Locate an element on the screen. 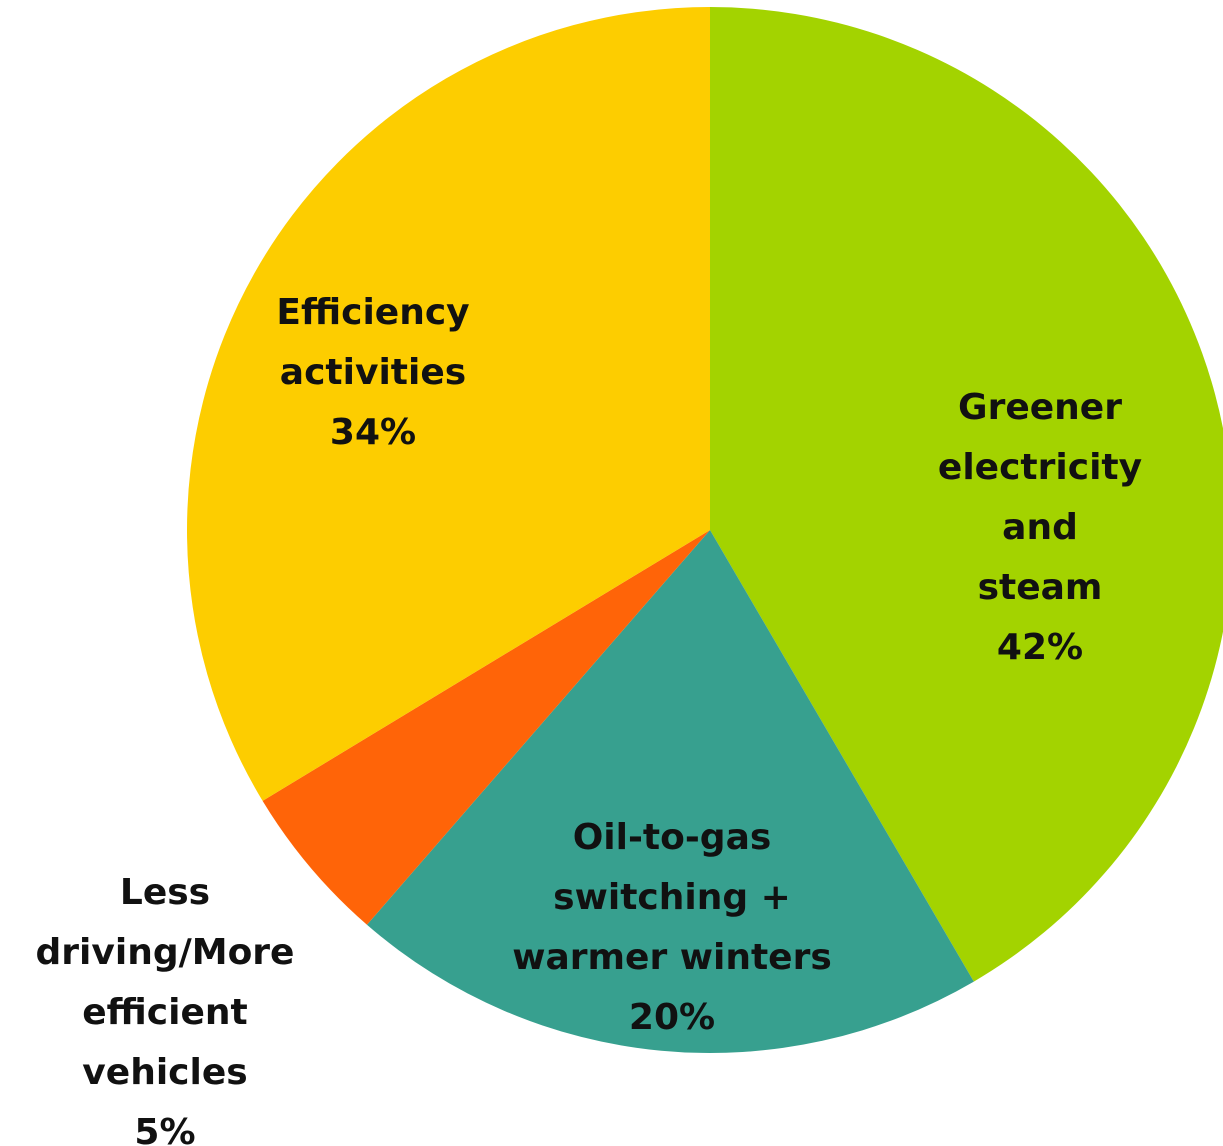 Image resolution: width=1223 pixels, height=1146 pixels. value-label: 20% is located at coordinates (672, 1017).